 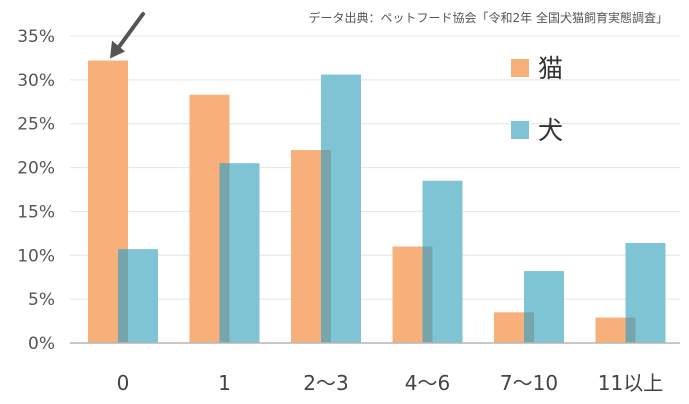 I want to click on x-tick-label: 2〜3, so click(x=325, y=383).